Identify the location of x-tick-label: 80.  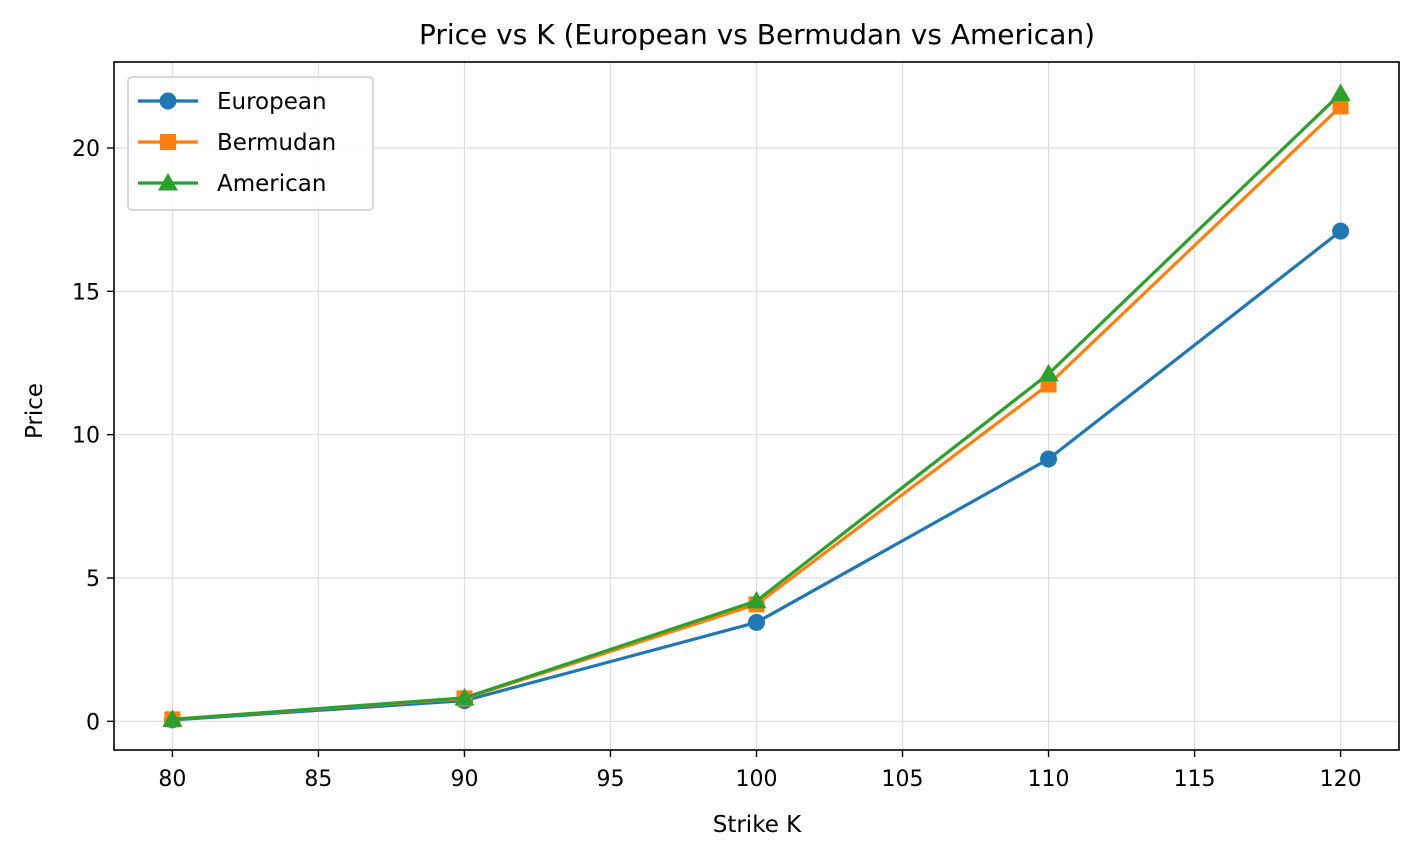
(172, 779).